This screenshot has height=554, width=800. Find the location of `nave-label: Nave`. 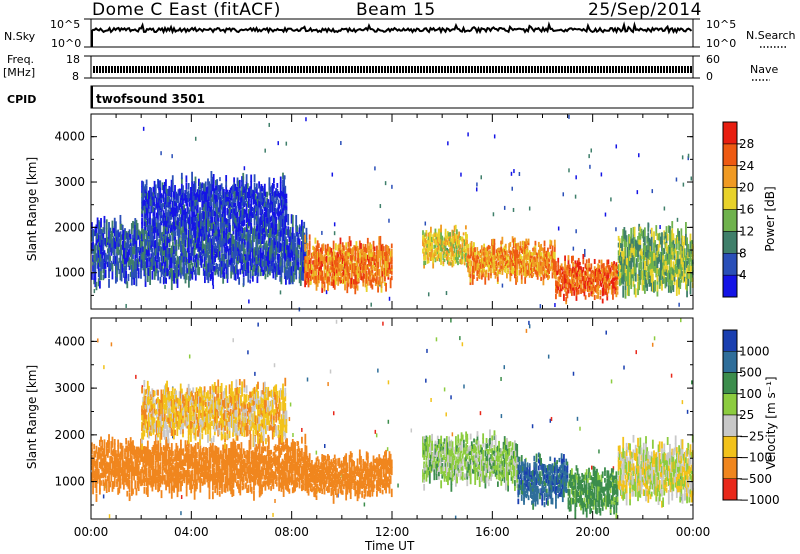

nave-label: Nave is located at coordinates (764, 69).